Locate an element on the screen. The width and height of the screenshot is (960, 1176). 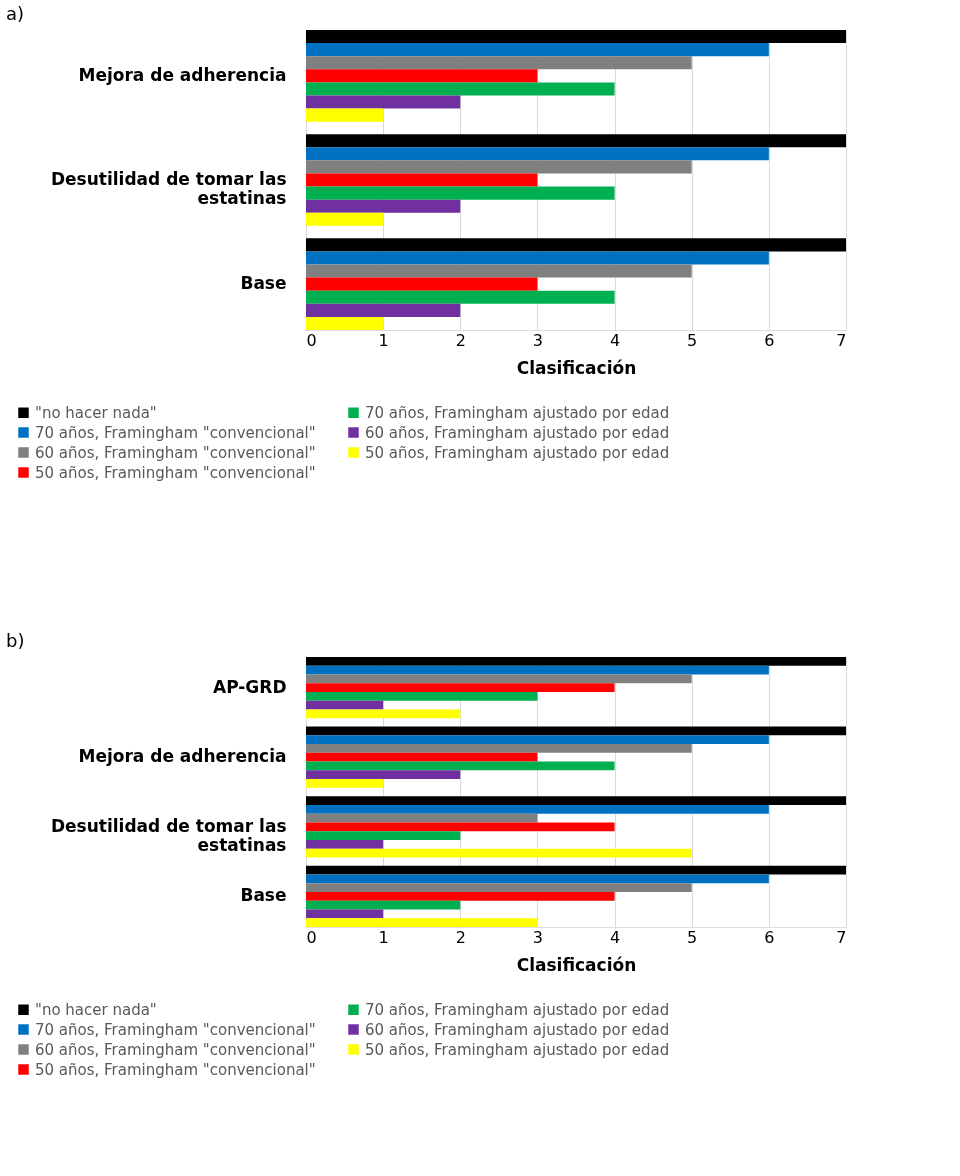
text: b) is located at coordinates (15, 640).